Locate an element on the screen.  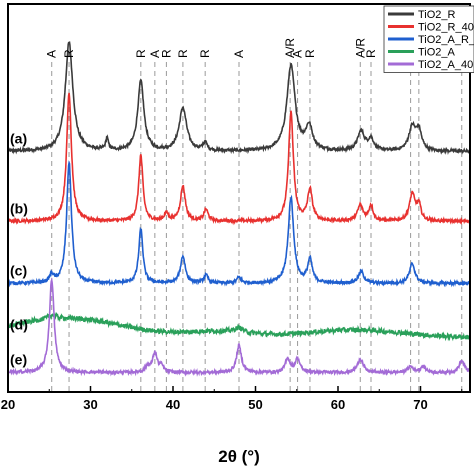
x-axis-label: 2θ (°) is located at coordinates (239, 456).